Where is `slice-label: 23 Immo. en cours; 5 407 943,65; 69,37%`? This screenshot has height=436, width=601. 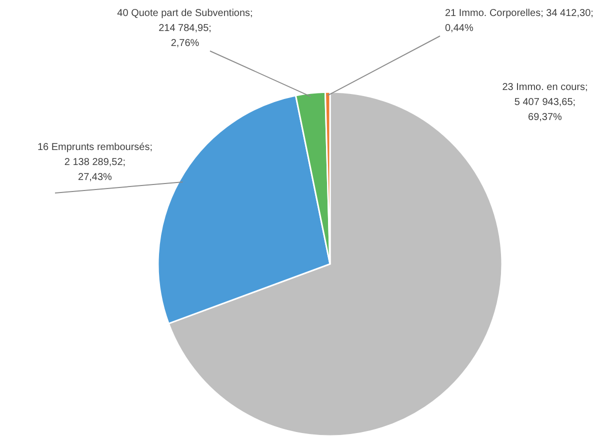 slice-label: 23 Immo. en cours; 5 407 943,65; 69,37% is located at coordinates (545, 102).